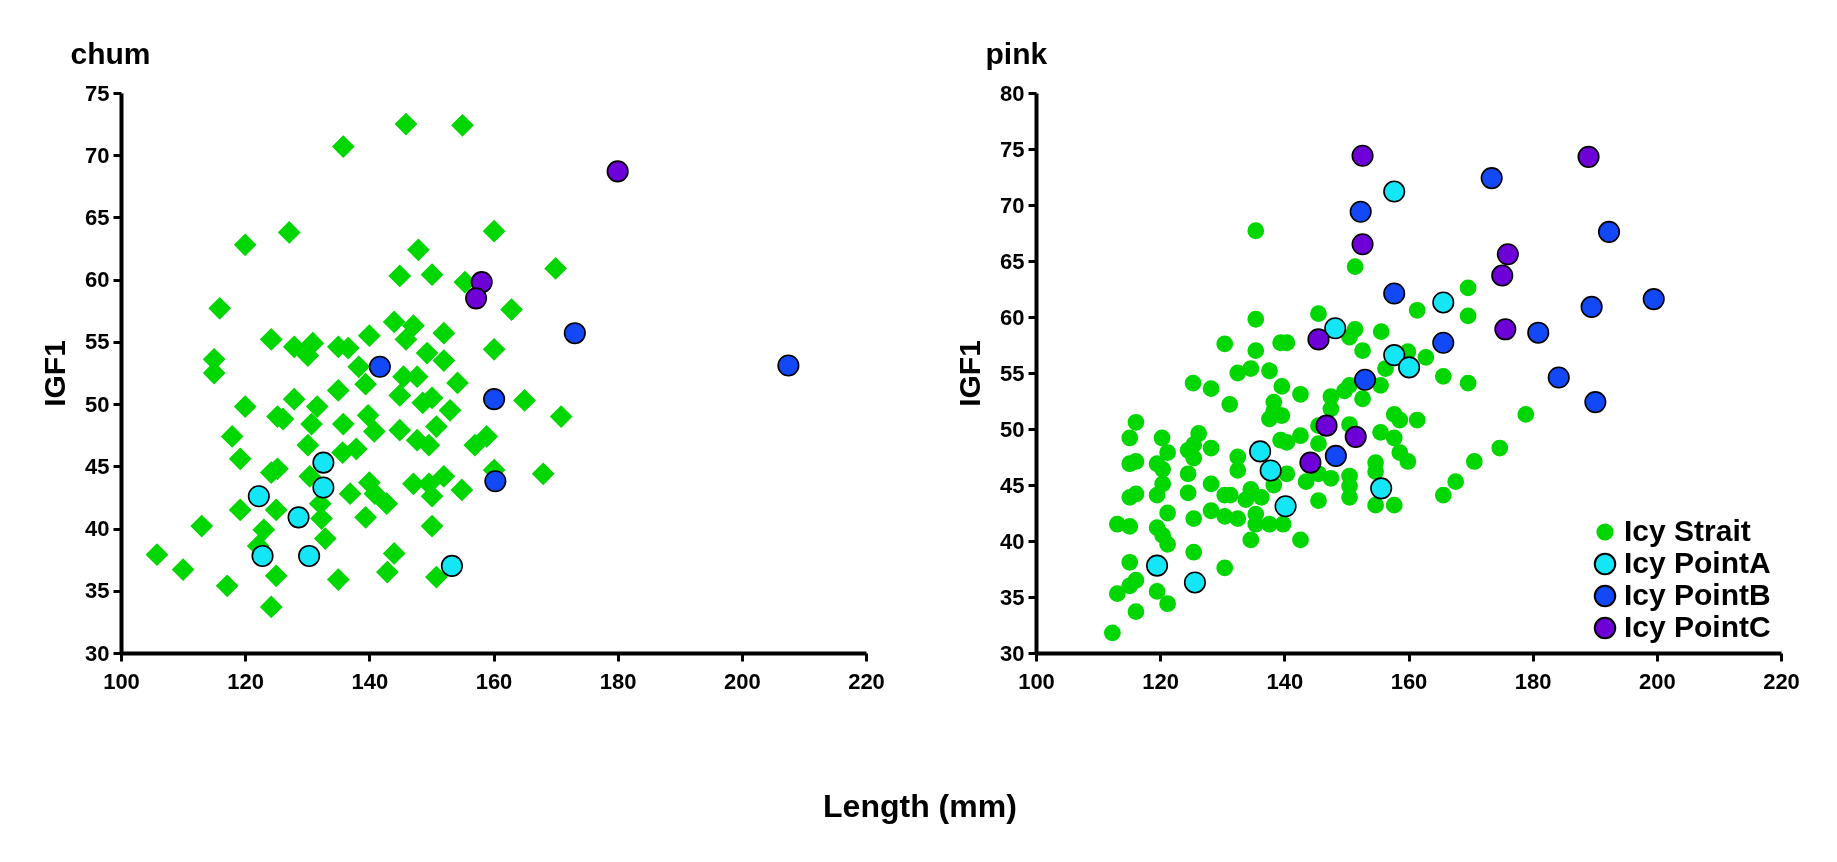 The width and height of the screenshot is (1837, 862). I want to click on legend-label: Icy Strait, so click(1687, 530).